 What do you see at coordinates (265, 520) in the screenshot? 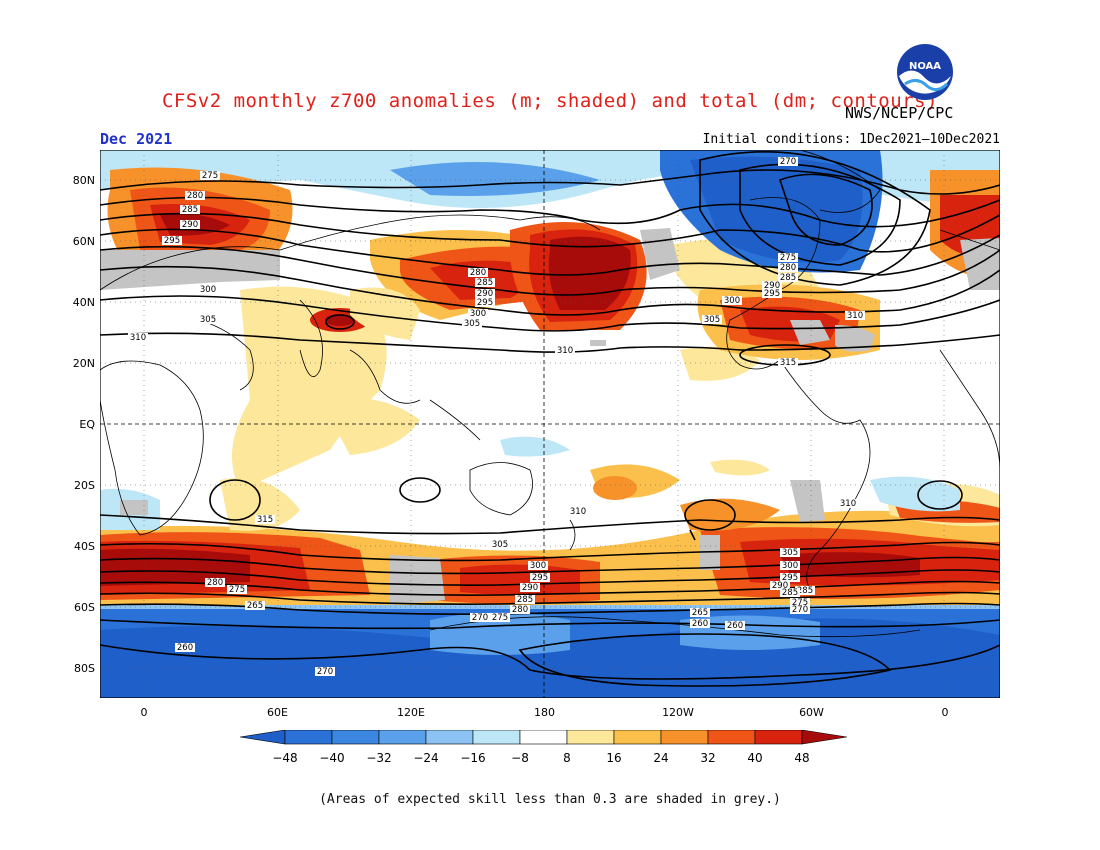
I see `contour-label: 315` at bounding box center [265, 520].